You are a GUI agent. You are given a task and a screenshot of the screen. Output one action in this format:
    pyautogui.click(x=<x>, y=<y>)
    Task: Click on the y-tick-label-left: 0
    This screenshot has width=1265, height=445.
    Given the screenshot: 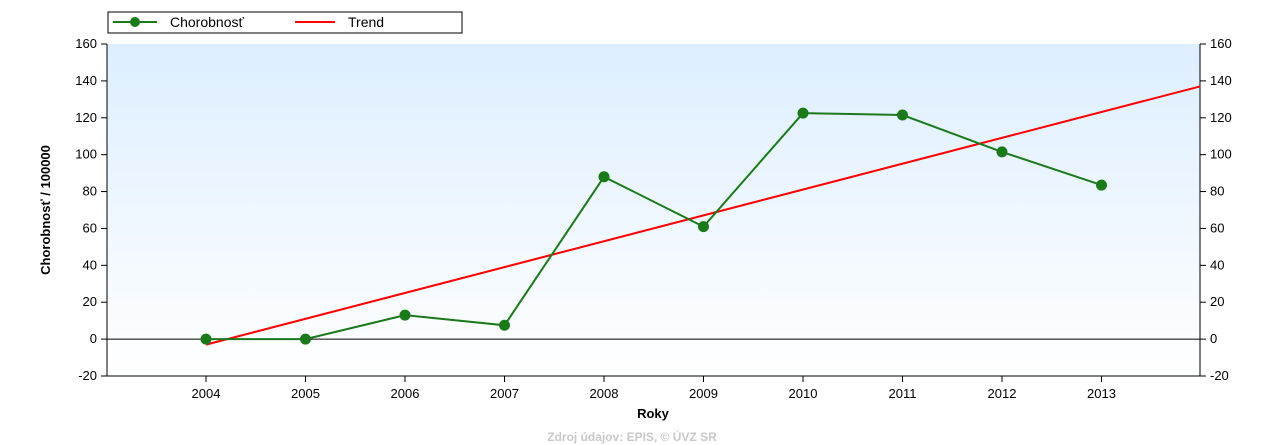 What is the action you would take?
    pyautogui.click(x=93, y=338)
    